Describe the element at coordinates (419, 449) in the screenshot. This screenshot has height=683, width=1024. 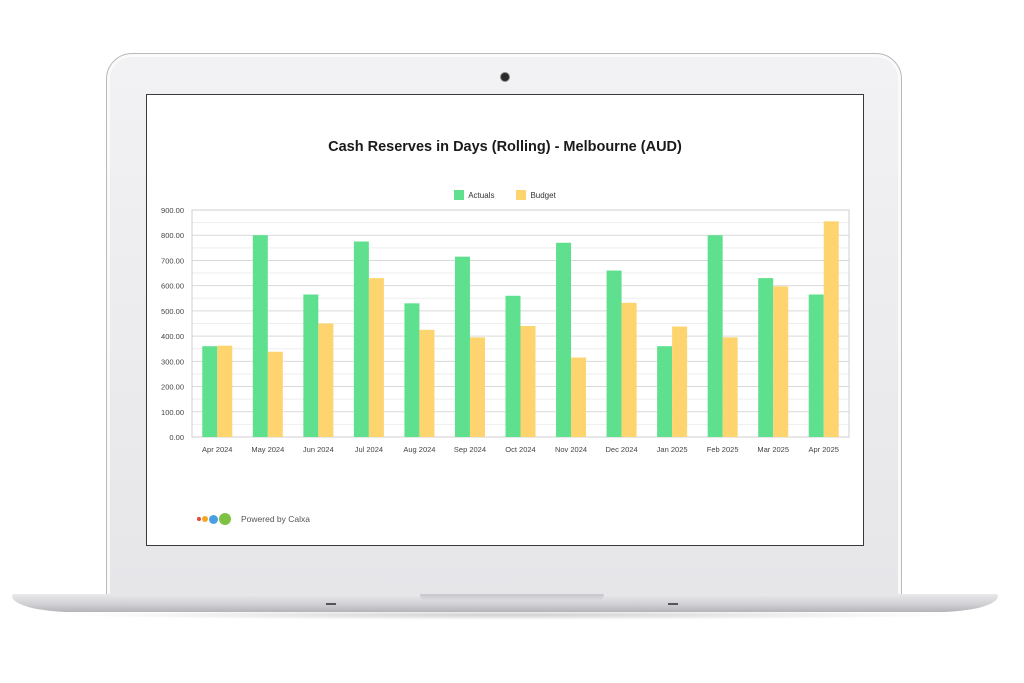
I see `x-tick-label: Aug 2024` at that location.